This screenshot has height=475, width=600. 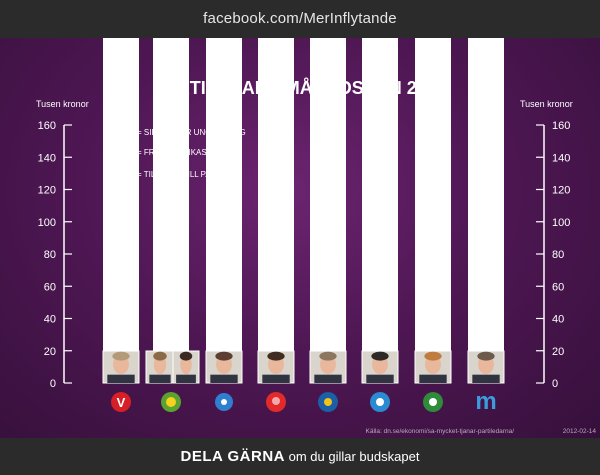 I want to click on source-banner: facebook.com/MerInflytande, so click(x=300, y=19).